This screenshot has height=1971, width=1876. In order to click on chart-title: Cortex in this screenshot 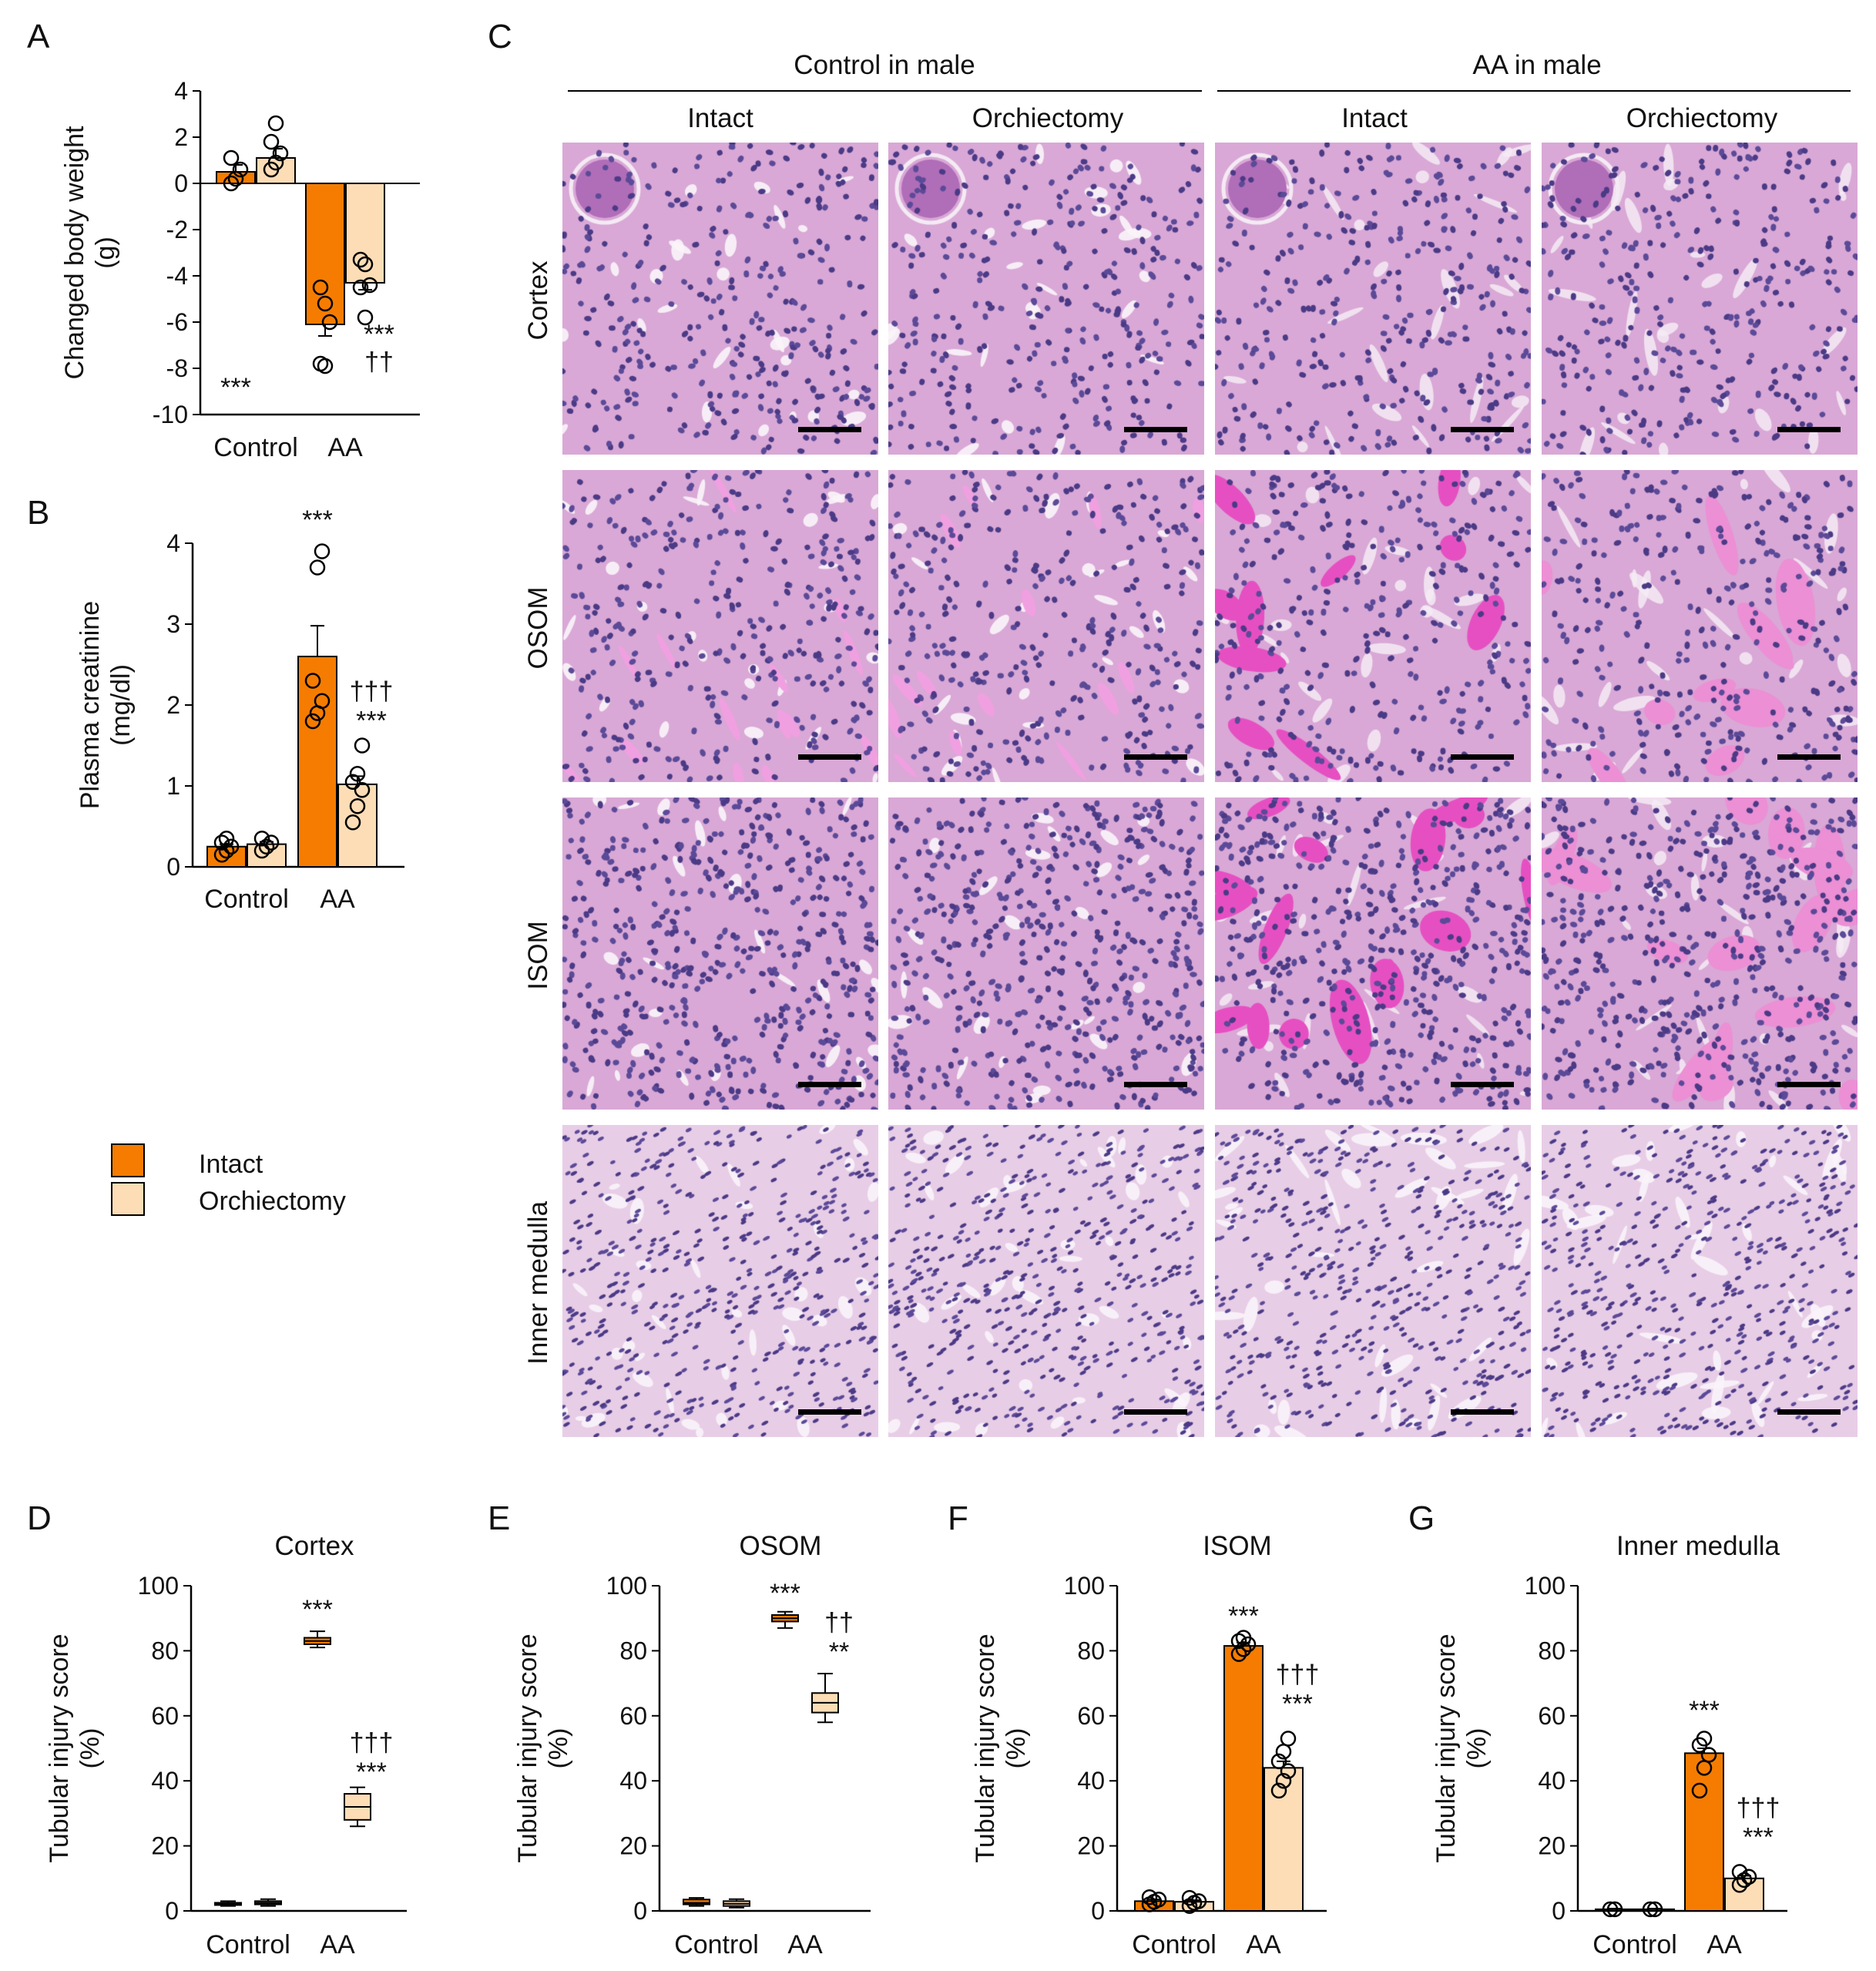, I will do `click(314, 1546)`.